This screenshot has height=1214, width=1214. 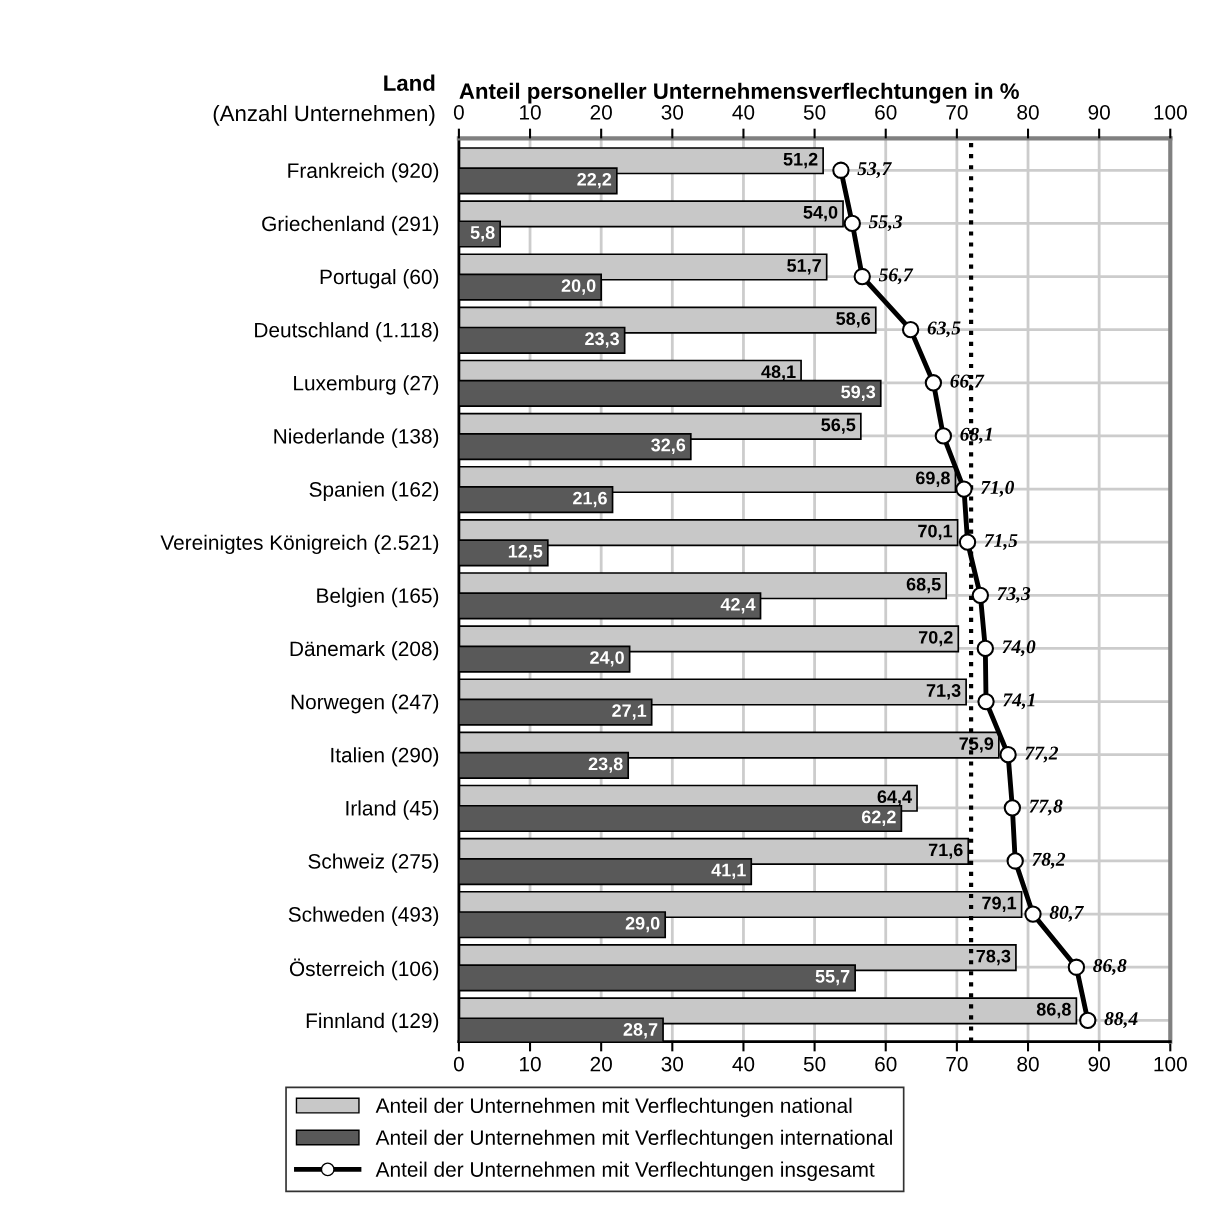 I want to click on data-label: 55,7, so click(x=832, y=978).